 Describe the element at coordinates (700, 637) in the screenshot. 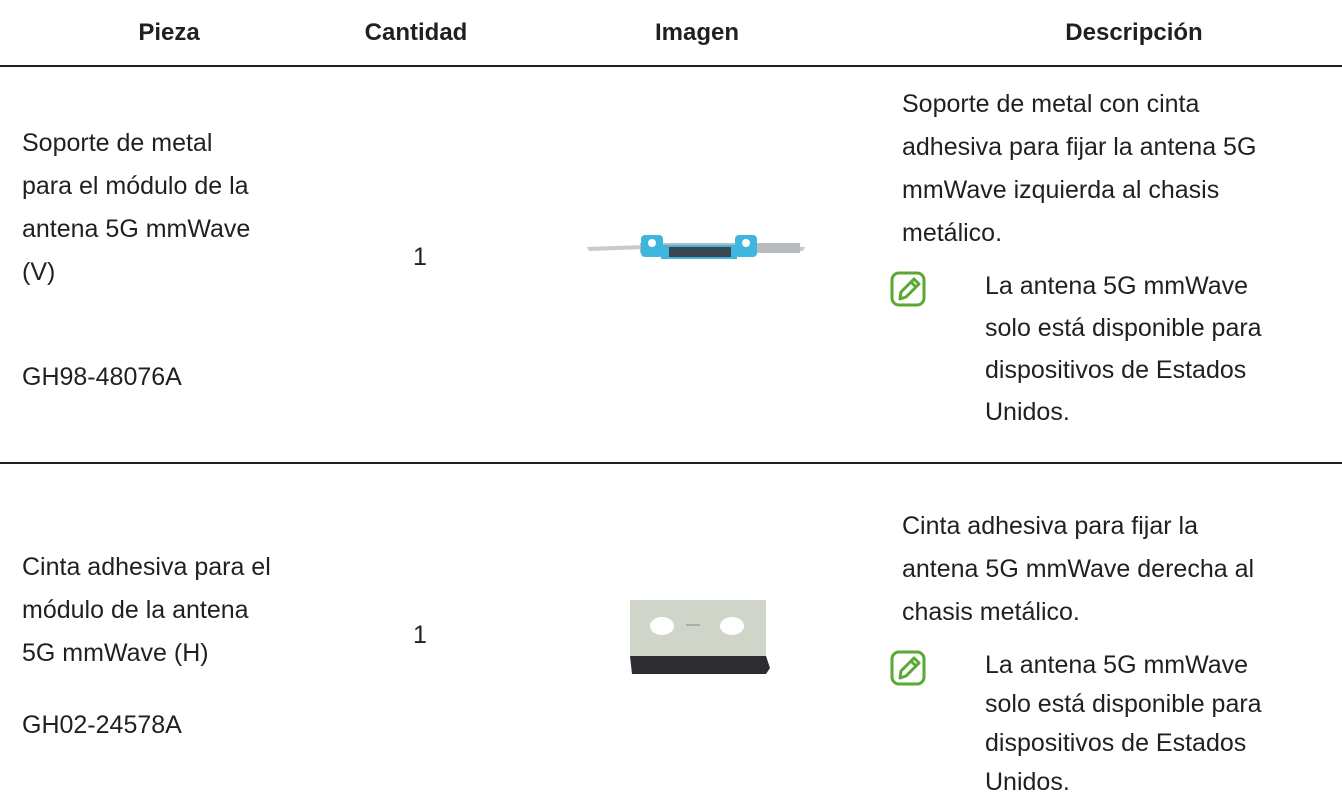

I see `tape-image` at that location.